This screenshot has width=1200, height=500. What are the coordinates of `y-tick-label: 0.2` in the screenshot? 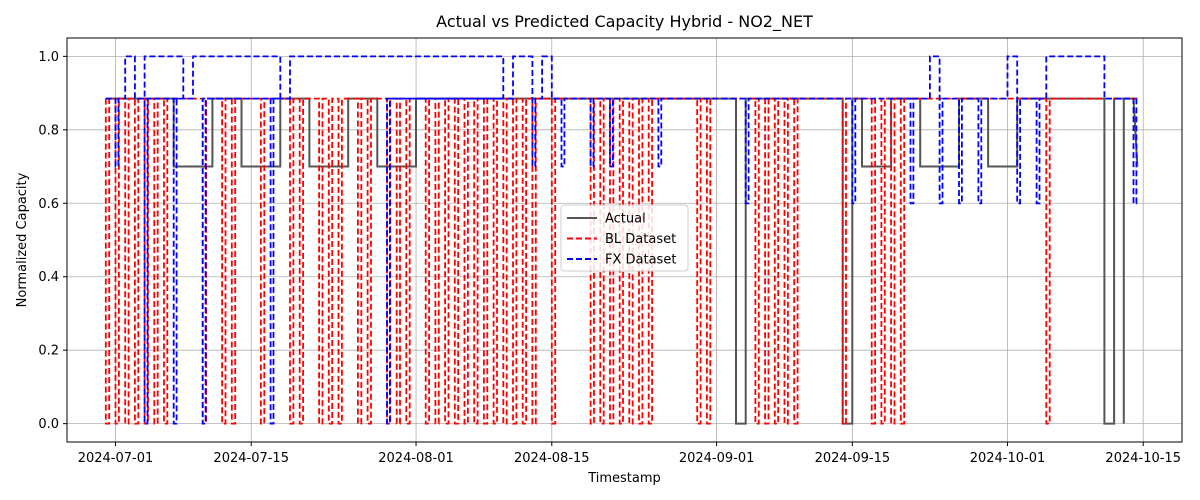 It's located at (48, 351).